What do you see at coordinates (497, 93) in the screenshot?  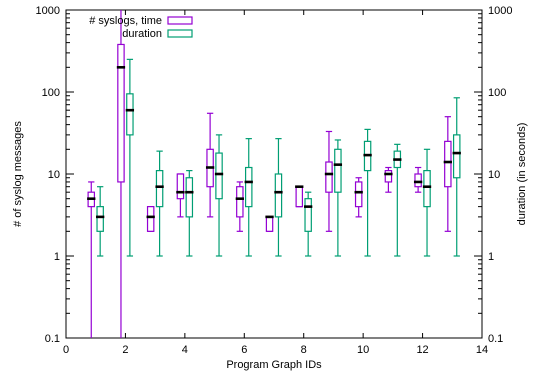 I see `y-tick-label-right: 100` at bounding box center [497, 93].